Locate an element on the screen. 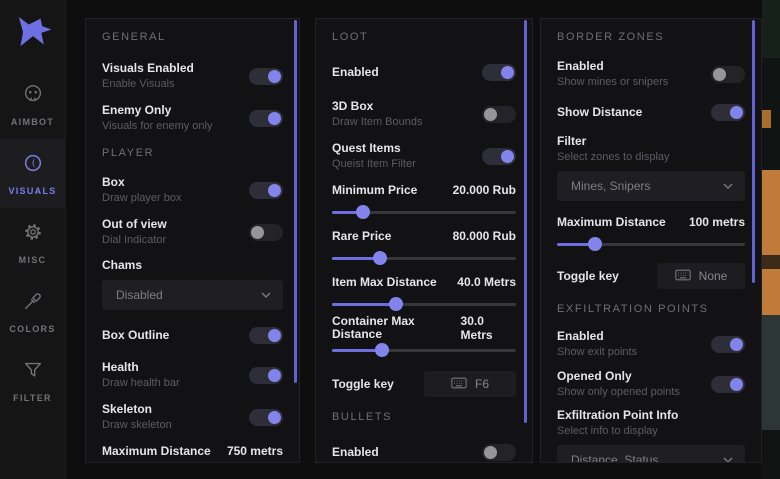  setting-border-toggle-key: Toggle key None is located at coordinates (651, 276).